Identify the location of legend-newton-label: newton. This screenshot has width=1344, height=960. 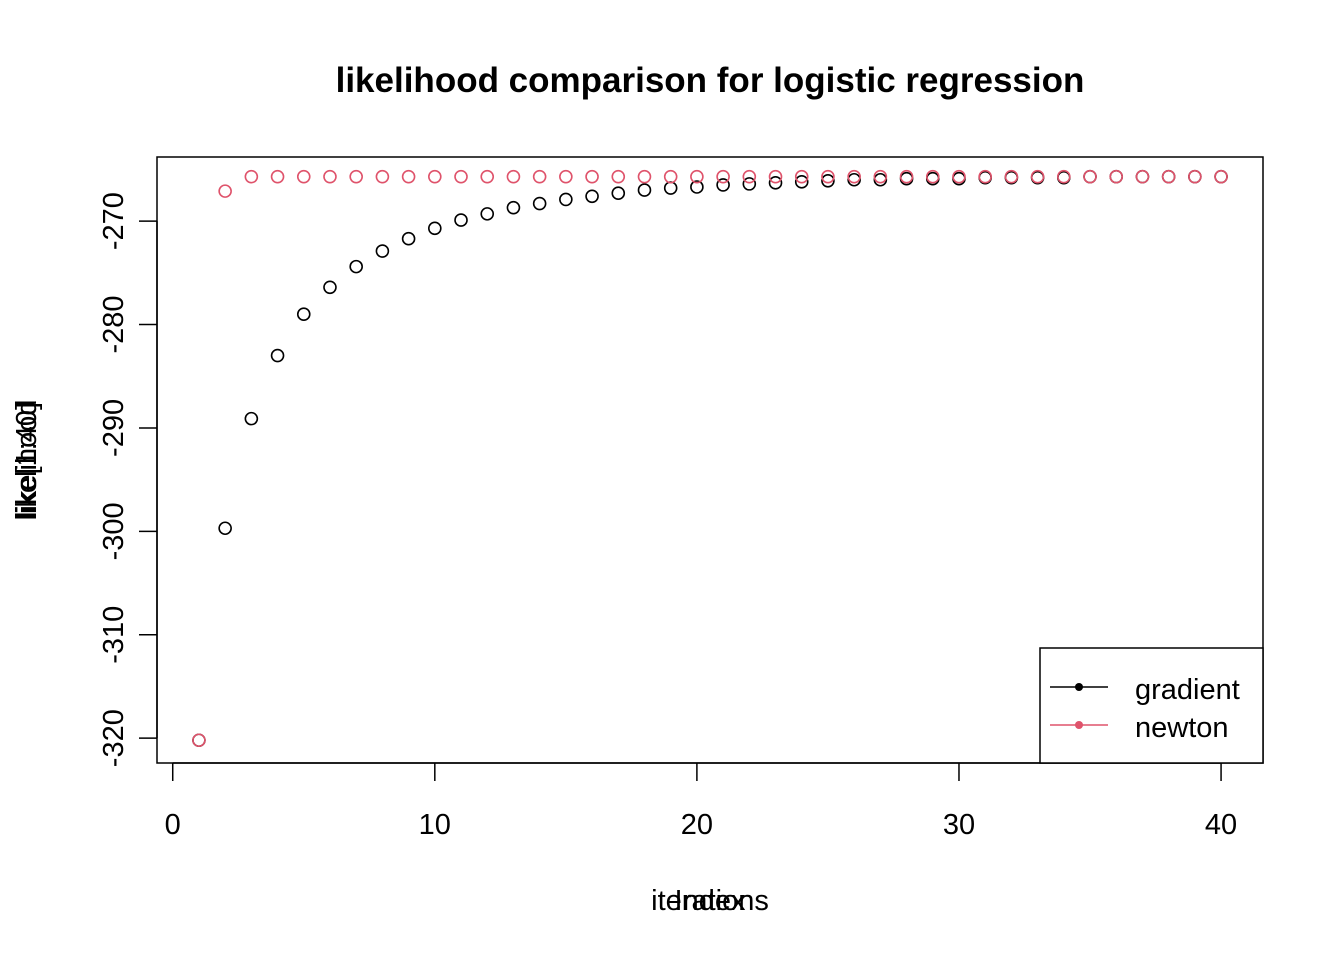
(1182, 728).